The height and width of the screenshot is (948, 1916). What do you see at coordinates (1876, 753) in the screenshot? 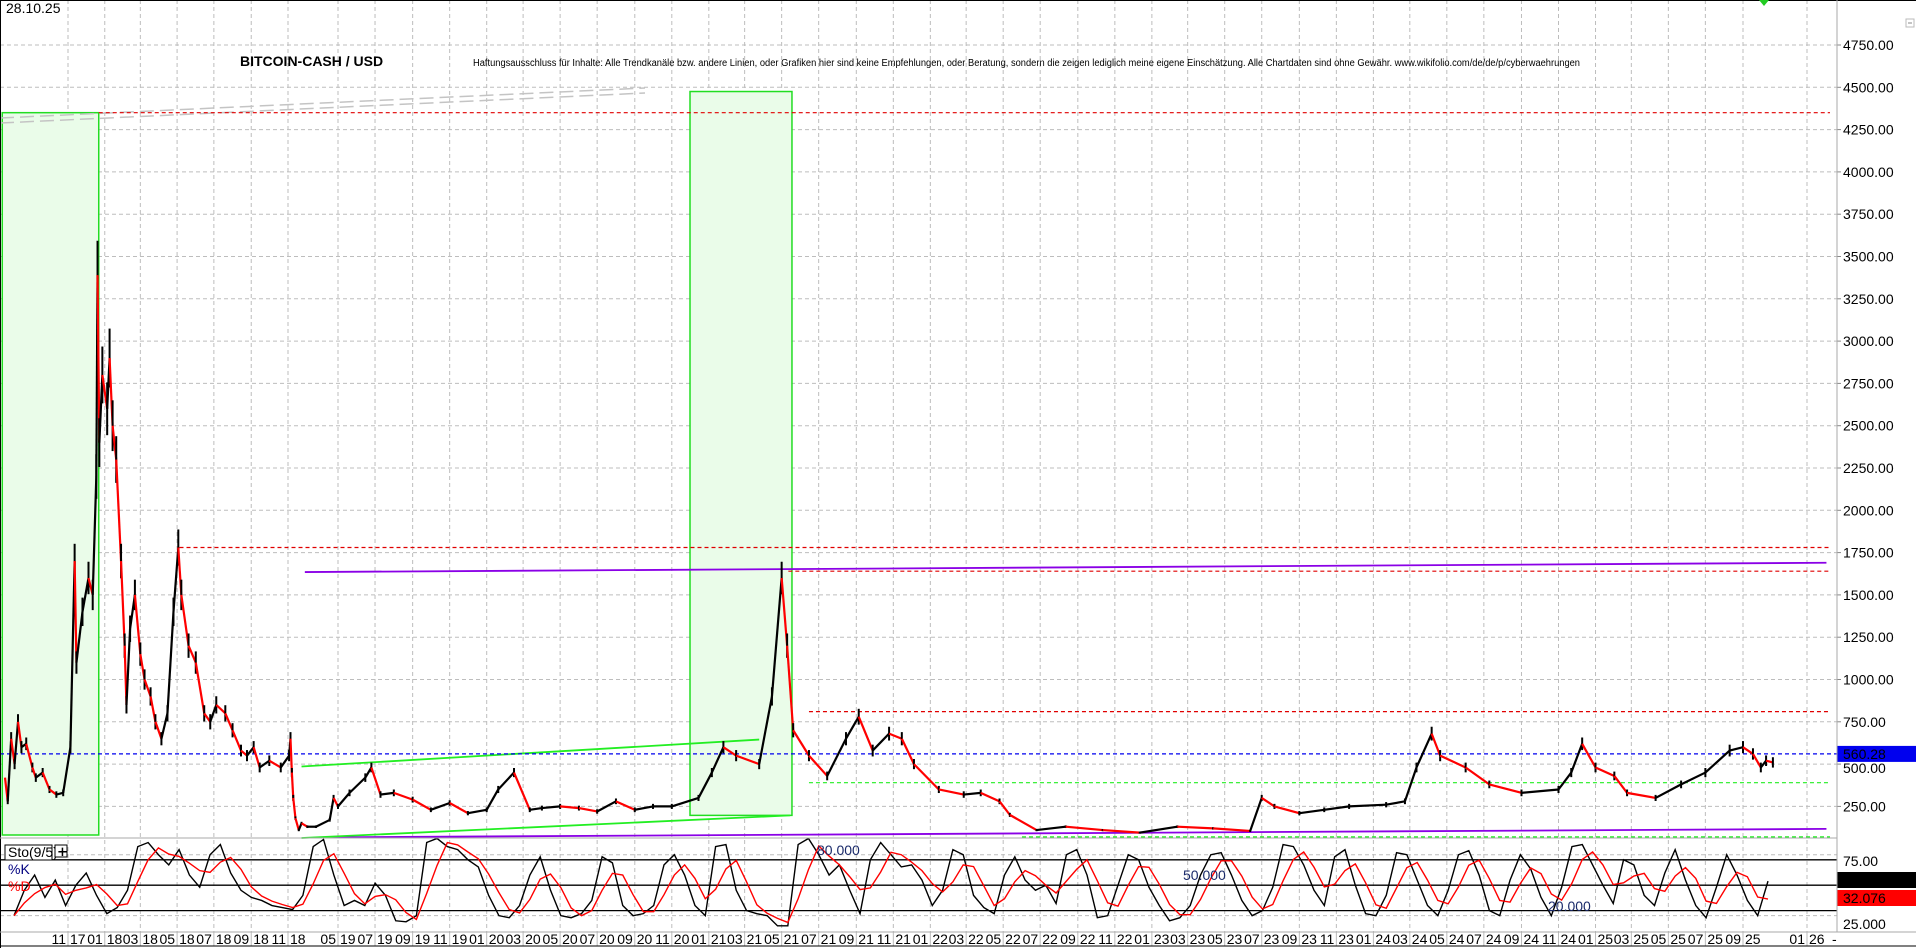
I see `current-price-badge` at bounding box center [1876, 753].